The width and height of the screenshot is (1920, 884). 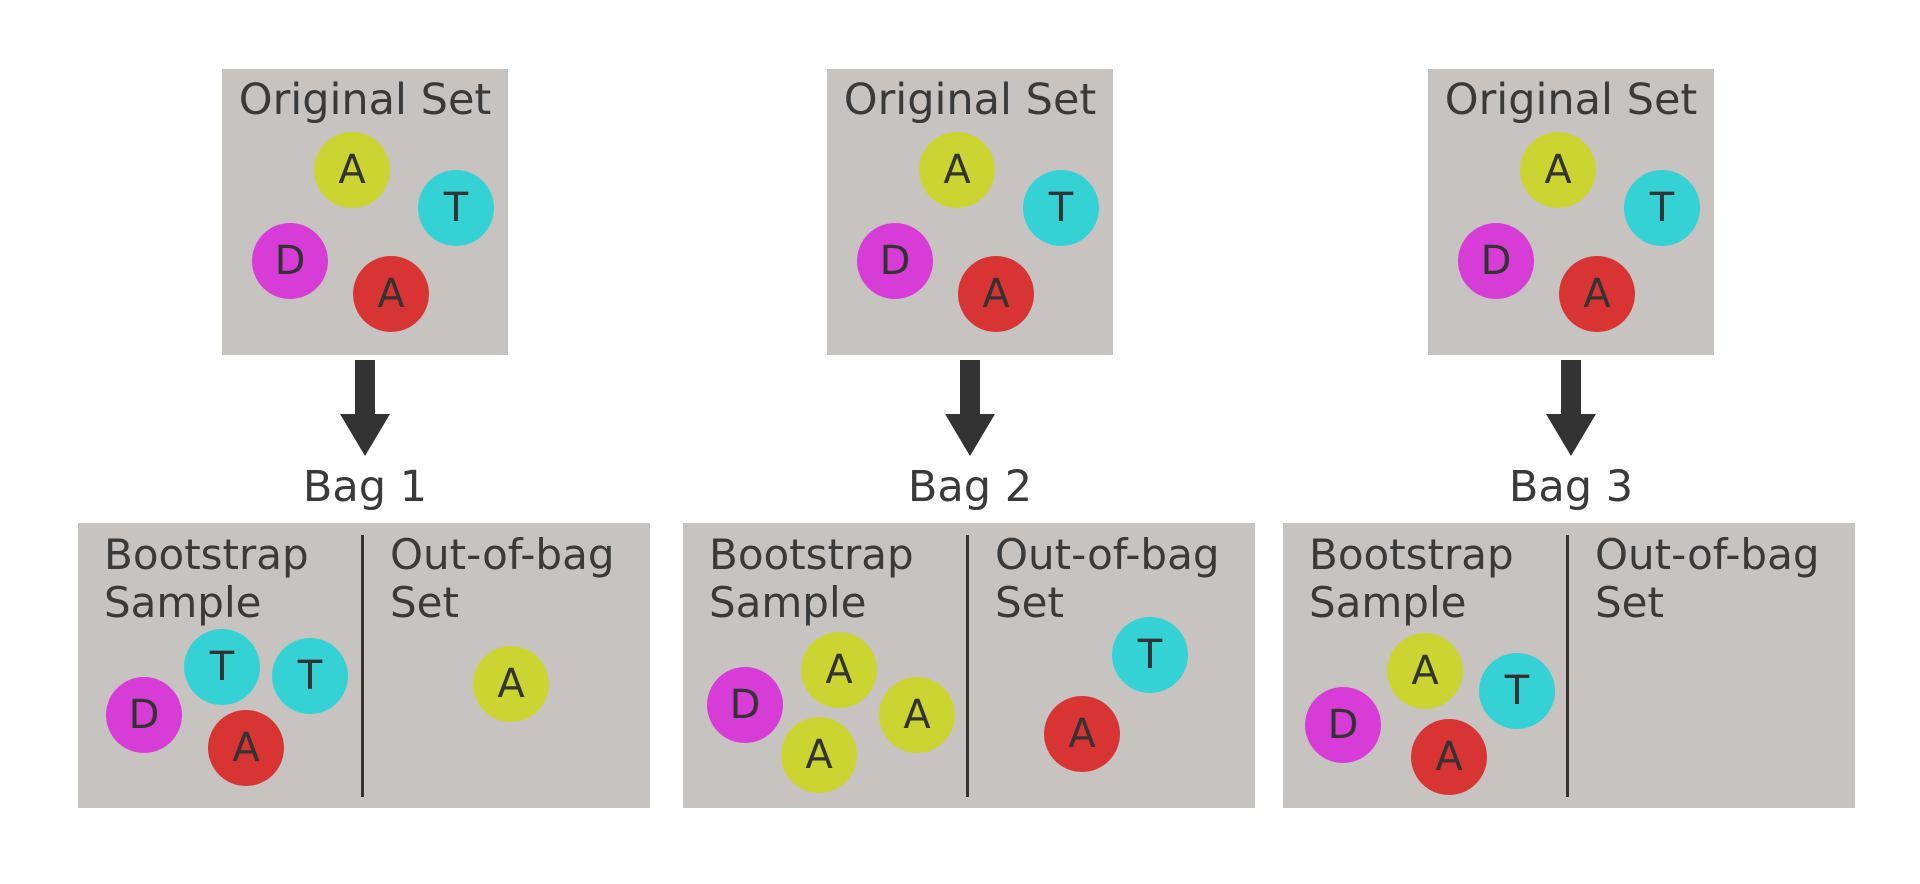 What do you see at coordinates (1571, 487) in the screenshot?
I see `bag-label: Bag 3` at bounding box center [1571, 487].